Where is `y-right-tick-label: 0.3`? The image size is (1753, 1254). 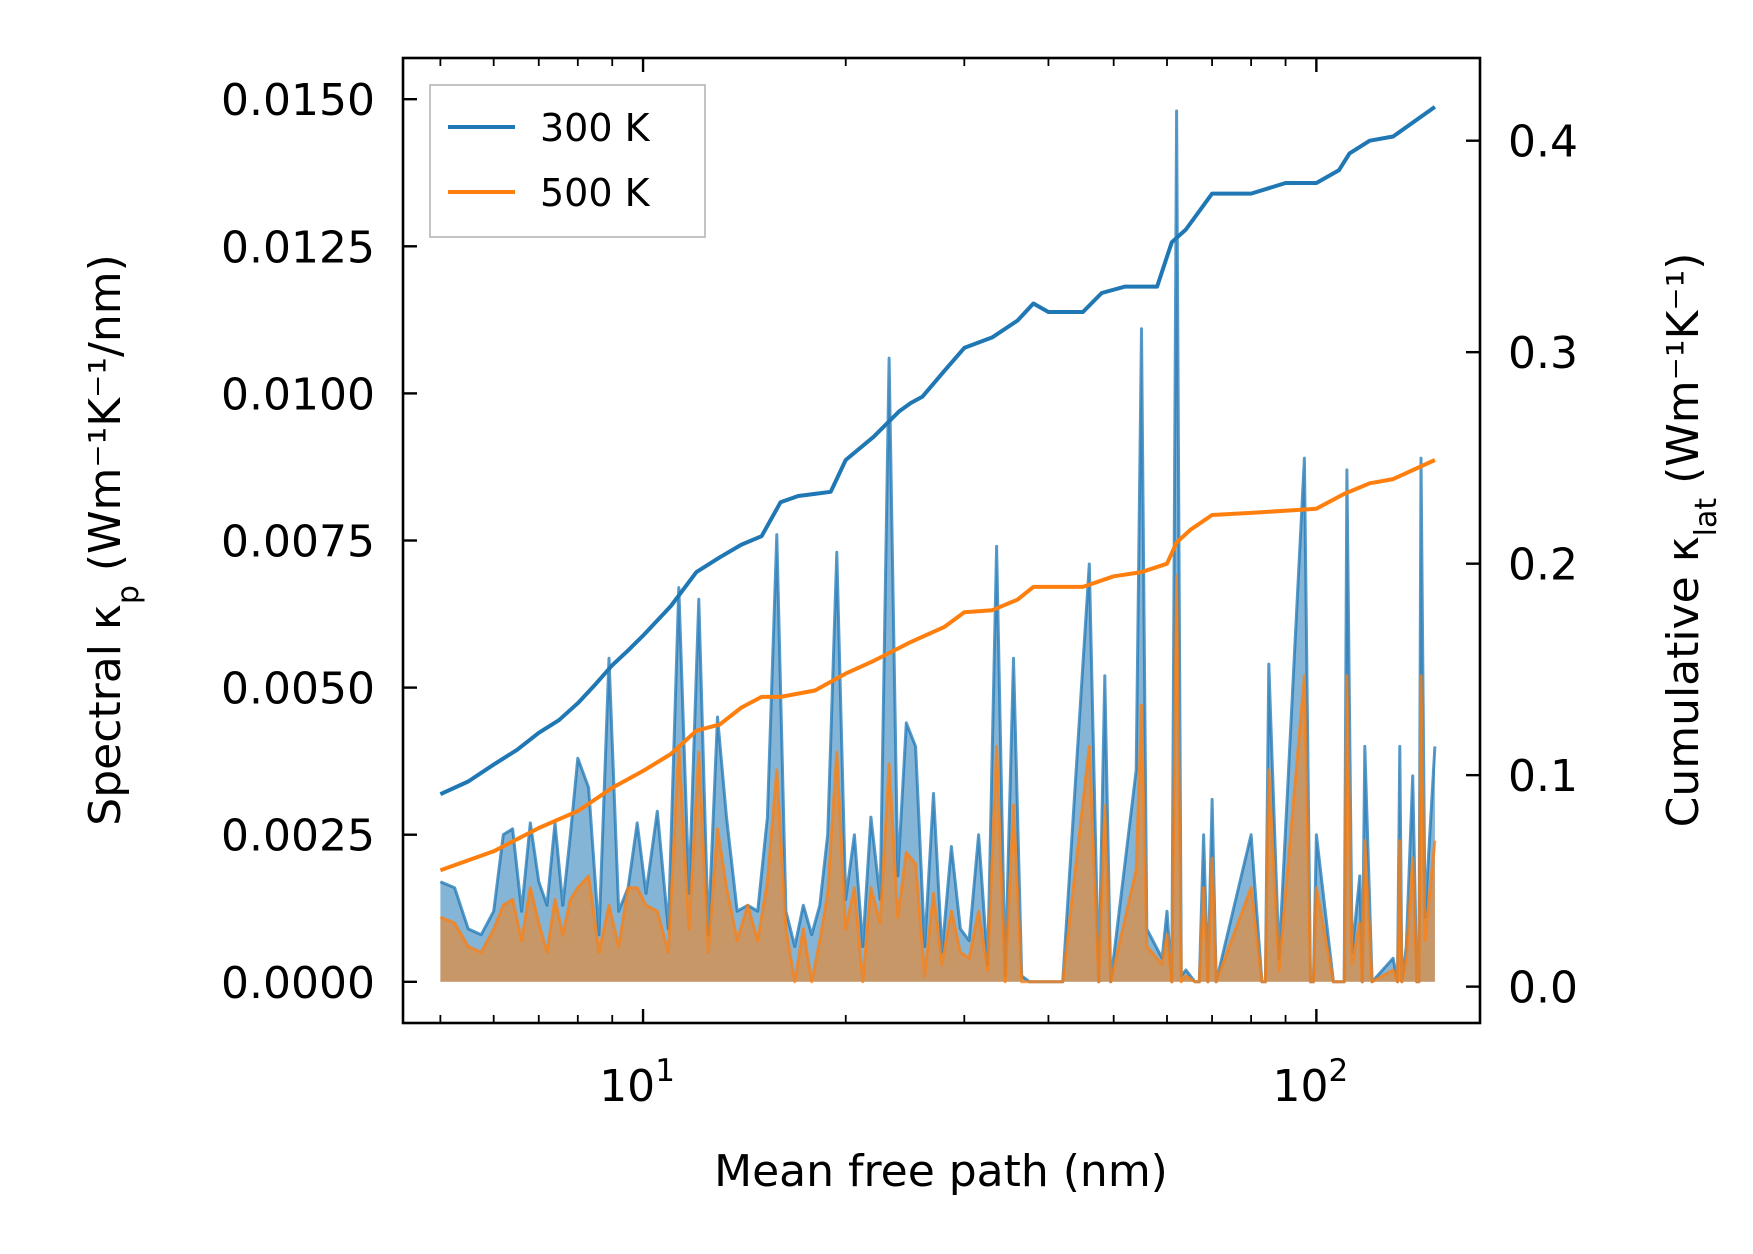
y-right-tick-label: 0.3 is located at coordinates (1543, 353).